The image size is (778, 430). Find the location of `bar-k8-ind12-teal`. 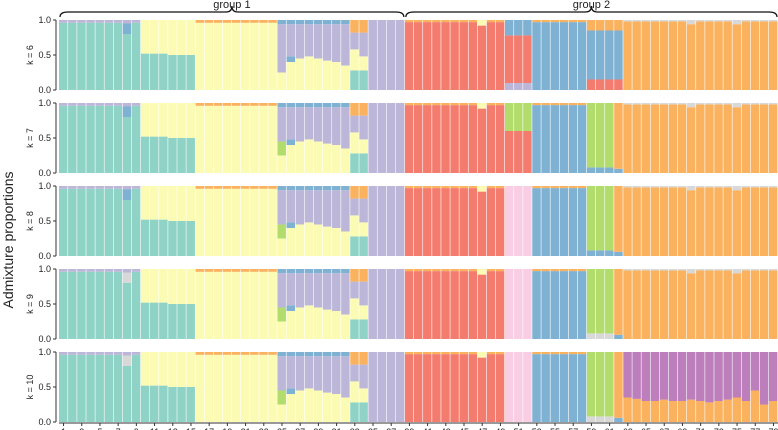

bar-k8-ind12-teal is located at coordinates (163, 237).